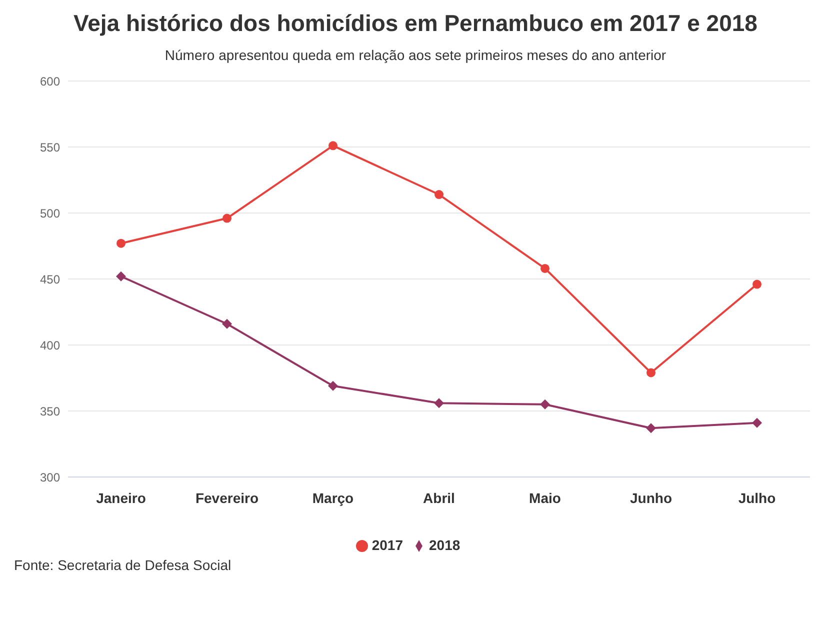 This screenshot has height=625, width=831. What do you see at coordinates (444, 545) in the screenshot?
I see `legend-label: 2018` at bounding box center [444, 545].